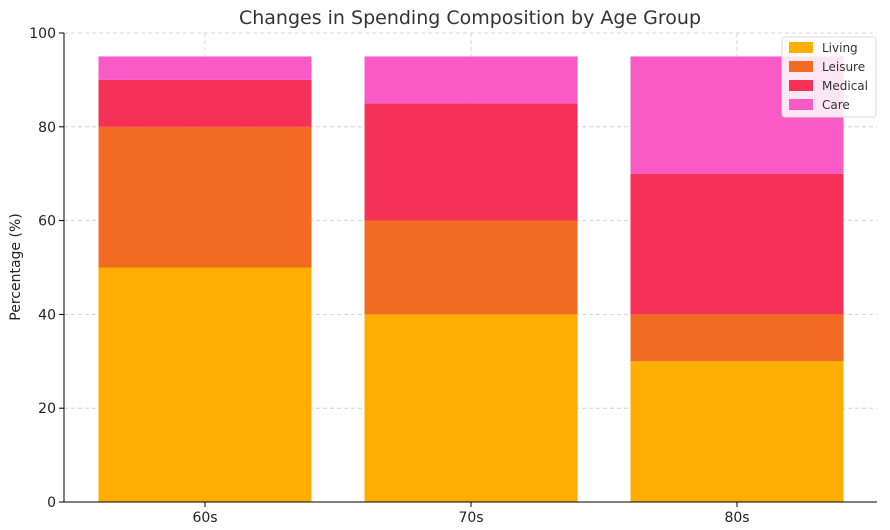 This screenshot has height=530, width=890. Describe the element at coordinates (801, 104) in the screenshot. I see `legend-swatch-care` at that location.